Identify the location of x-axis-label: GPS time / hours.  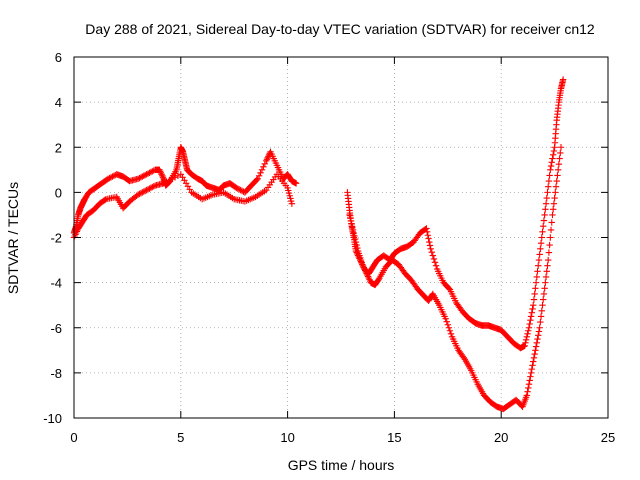
(341, 465).